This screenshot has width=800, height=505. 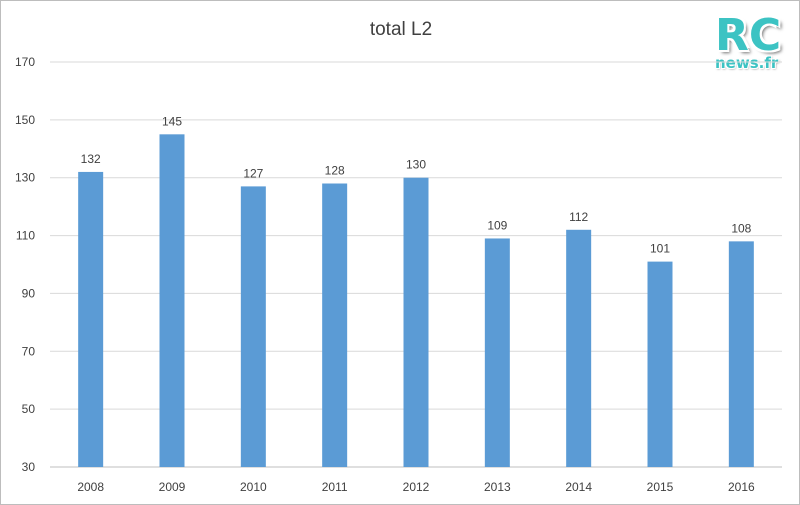 I want to click on data-label: 109, so click(x=497, y=225).